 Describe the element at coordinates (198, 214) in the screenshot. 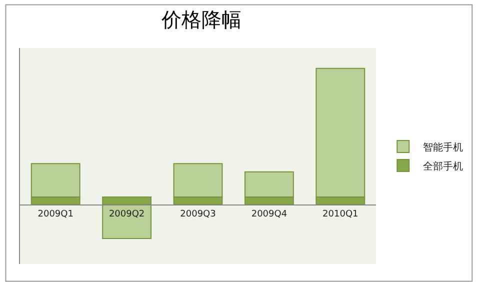

I see `x-tick-label: 2009Q3` at that location.